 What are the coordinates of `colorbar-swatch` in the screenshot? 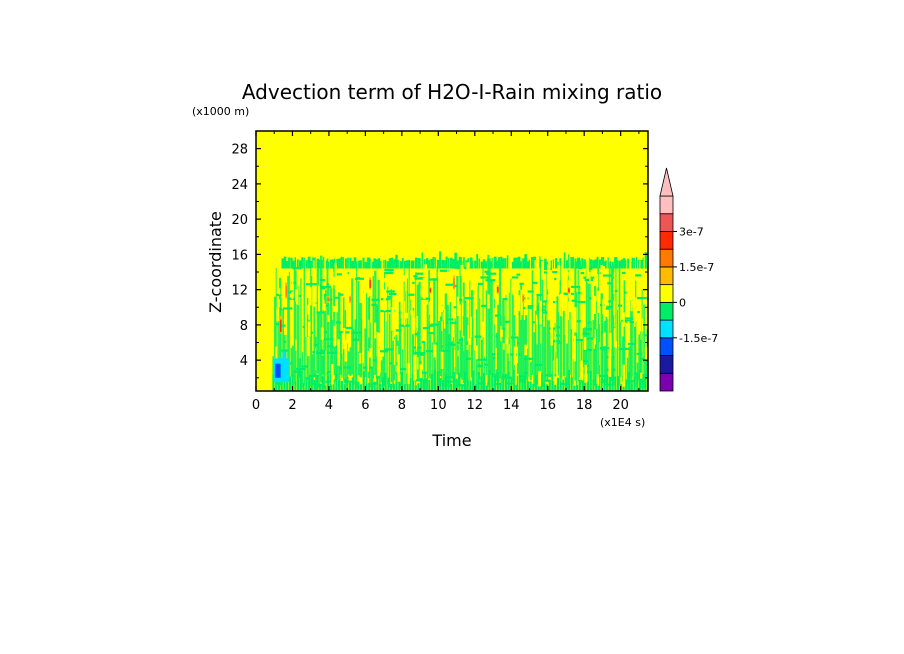 It's located at (666, 240).